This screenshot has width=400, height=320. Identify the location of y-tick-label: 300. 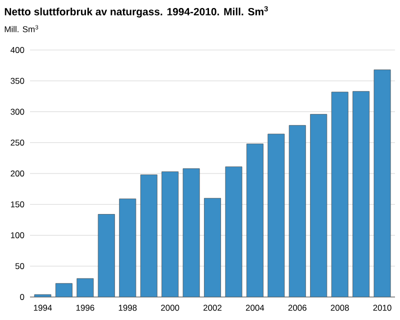
(17, 111).